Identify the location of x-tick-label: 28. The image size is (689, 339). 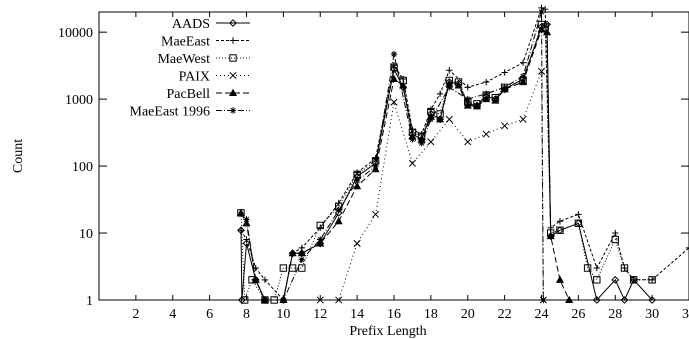
(615, 314).